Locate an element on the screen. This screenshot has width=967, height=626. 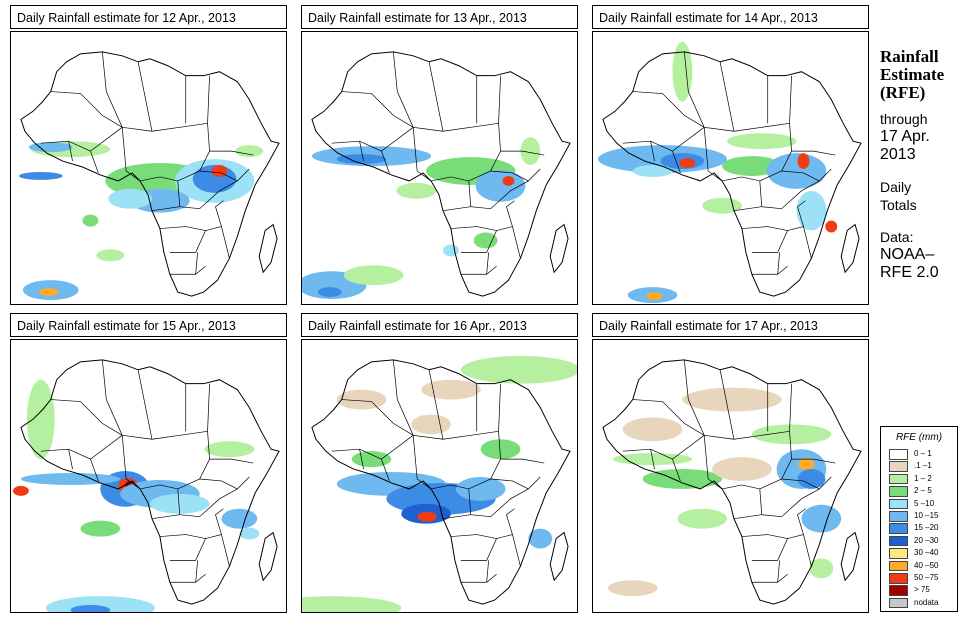
totals-line1: Daily is located at coordinates (896, 187).